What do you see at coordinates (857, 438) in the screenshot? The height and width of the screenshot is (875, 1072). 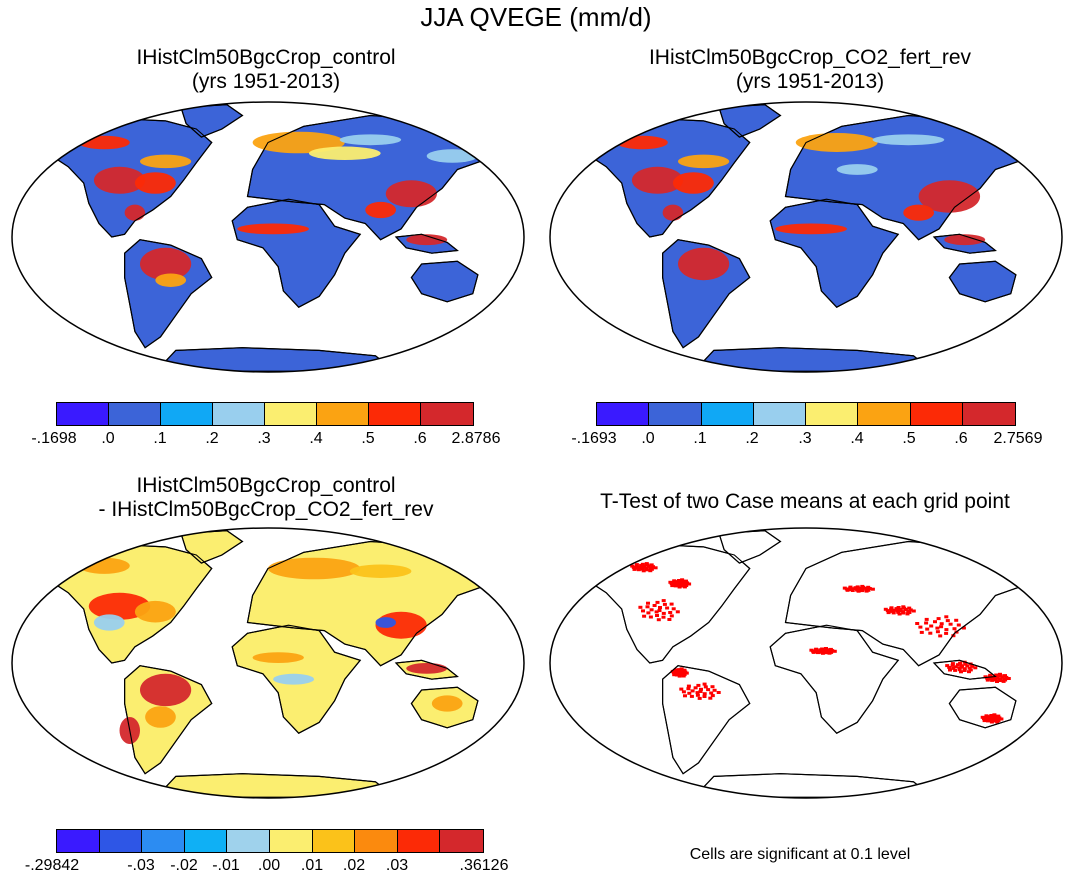 I see `colorbar-tick-label: .4` at bounding box center [857, 438].